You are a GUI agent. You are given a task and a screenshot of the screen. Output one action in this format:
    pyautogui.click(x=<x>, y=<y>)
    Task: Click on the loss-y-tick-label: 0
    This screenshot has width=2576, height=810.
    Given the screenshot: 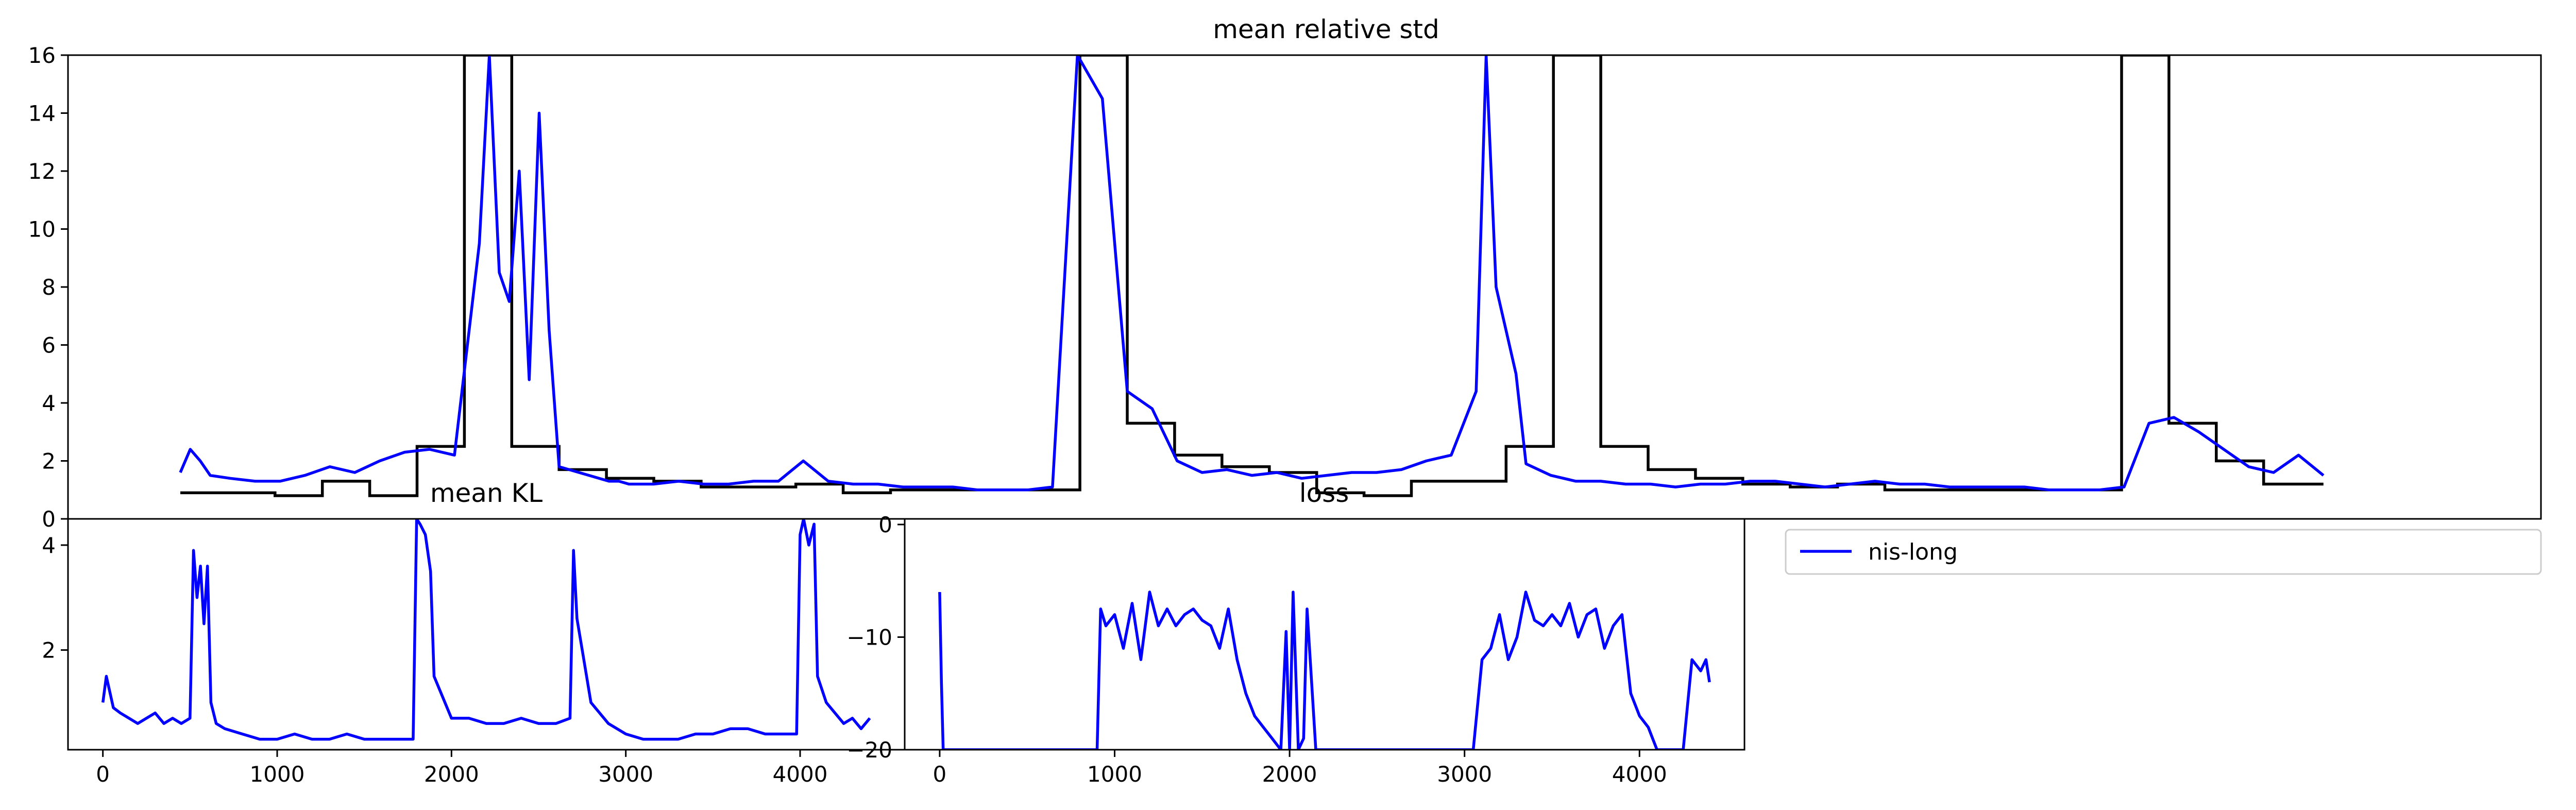 What is the action you would take?
    pyautogui.click(x=885, y=524)
    